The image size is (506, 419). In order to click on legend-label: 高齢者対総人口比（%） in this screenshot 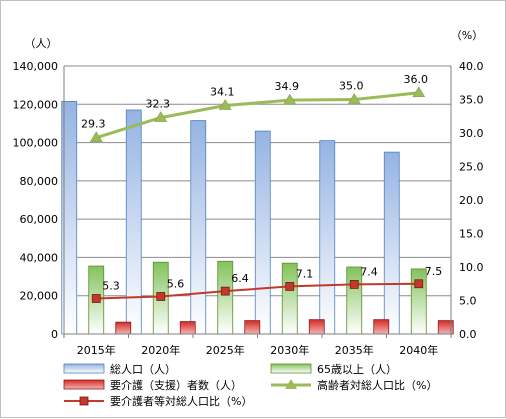, I will do `click(377, 385)`.